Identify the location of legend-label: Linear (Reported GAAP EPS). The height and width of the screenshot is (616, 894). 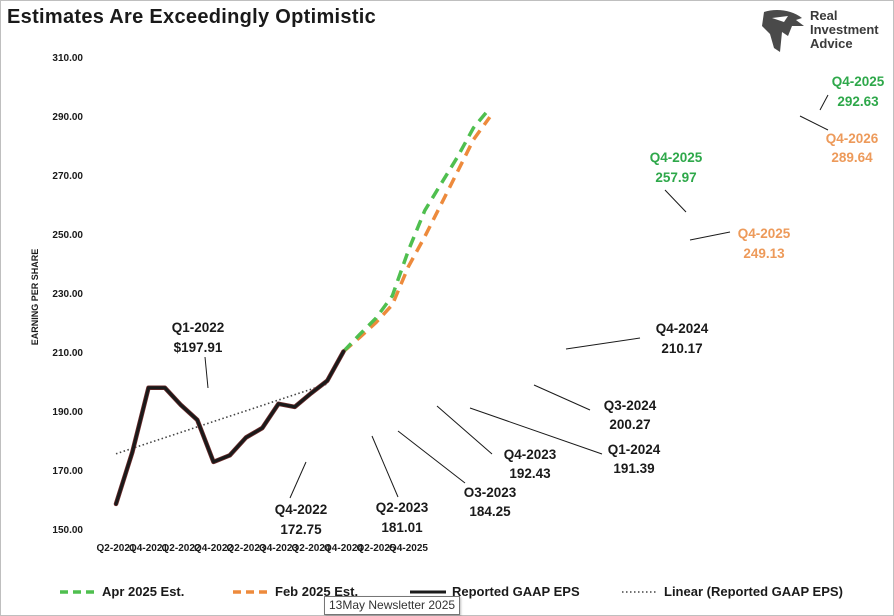
(753, 591).